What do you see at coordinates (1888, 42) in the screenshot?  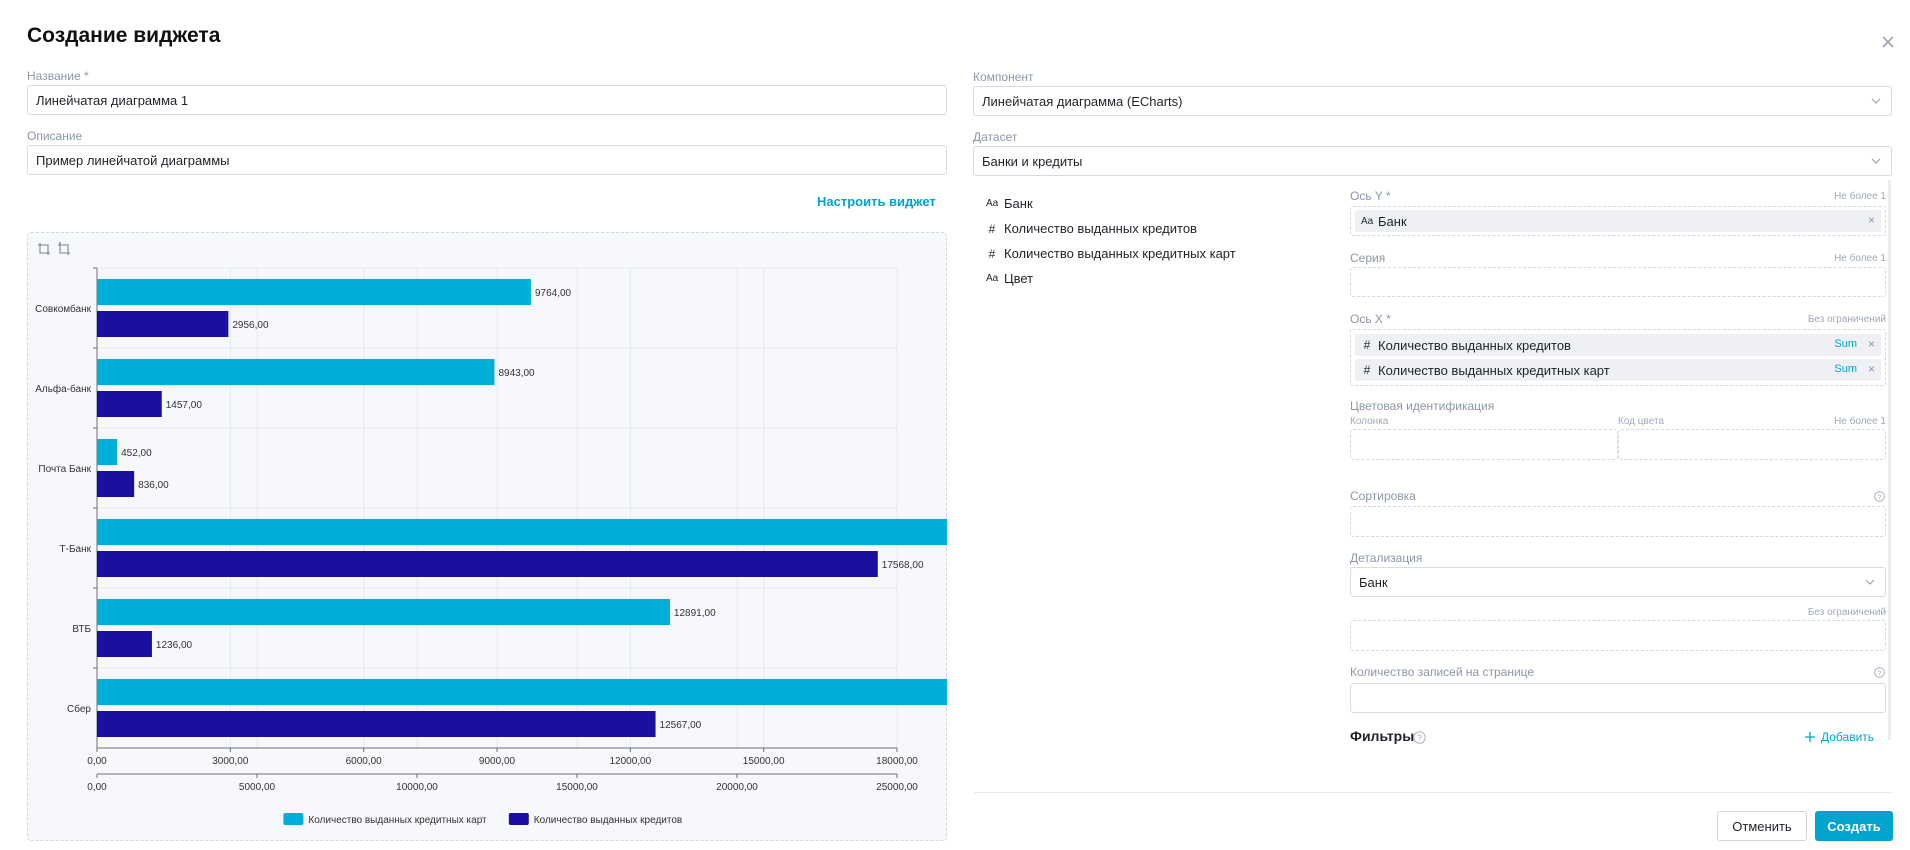 I see `close-icon` at bounding box center [1888, 42].